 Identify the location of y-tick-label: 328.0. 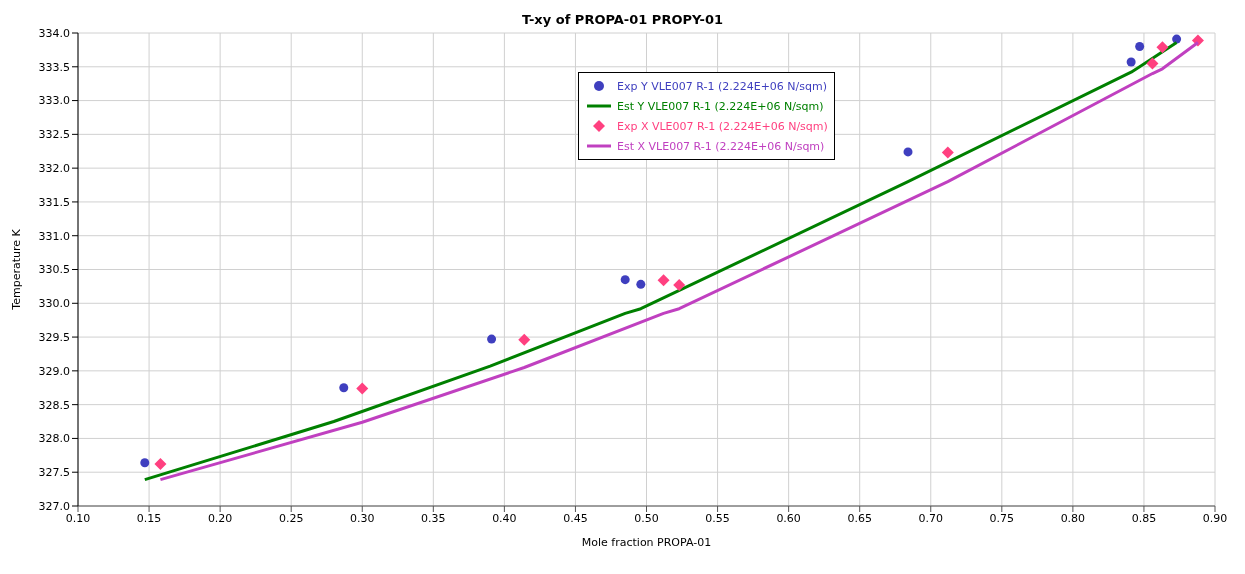
(54, 439).